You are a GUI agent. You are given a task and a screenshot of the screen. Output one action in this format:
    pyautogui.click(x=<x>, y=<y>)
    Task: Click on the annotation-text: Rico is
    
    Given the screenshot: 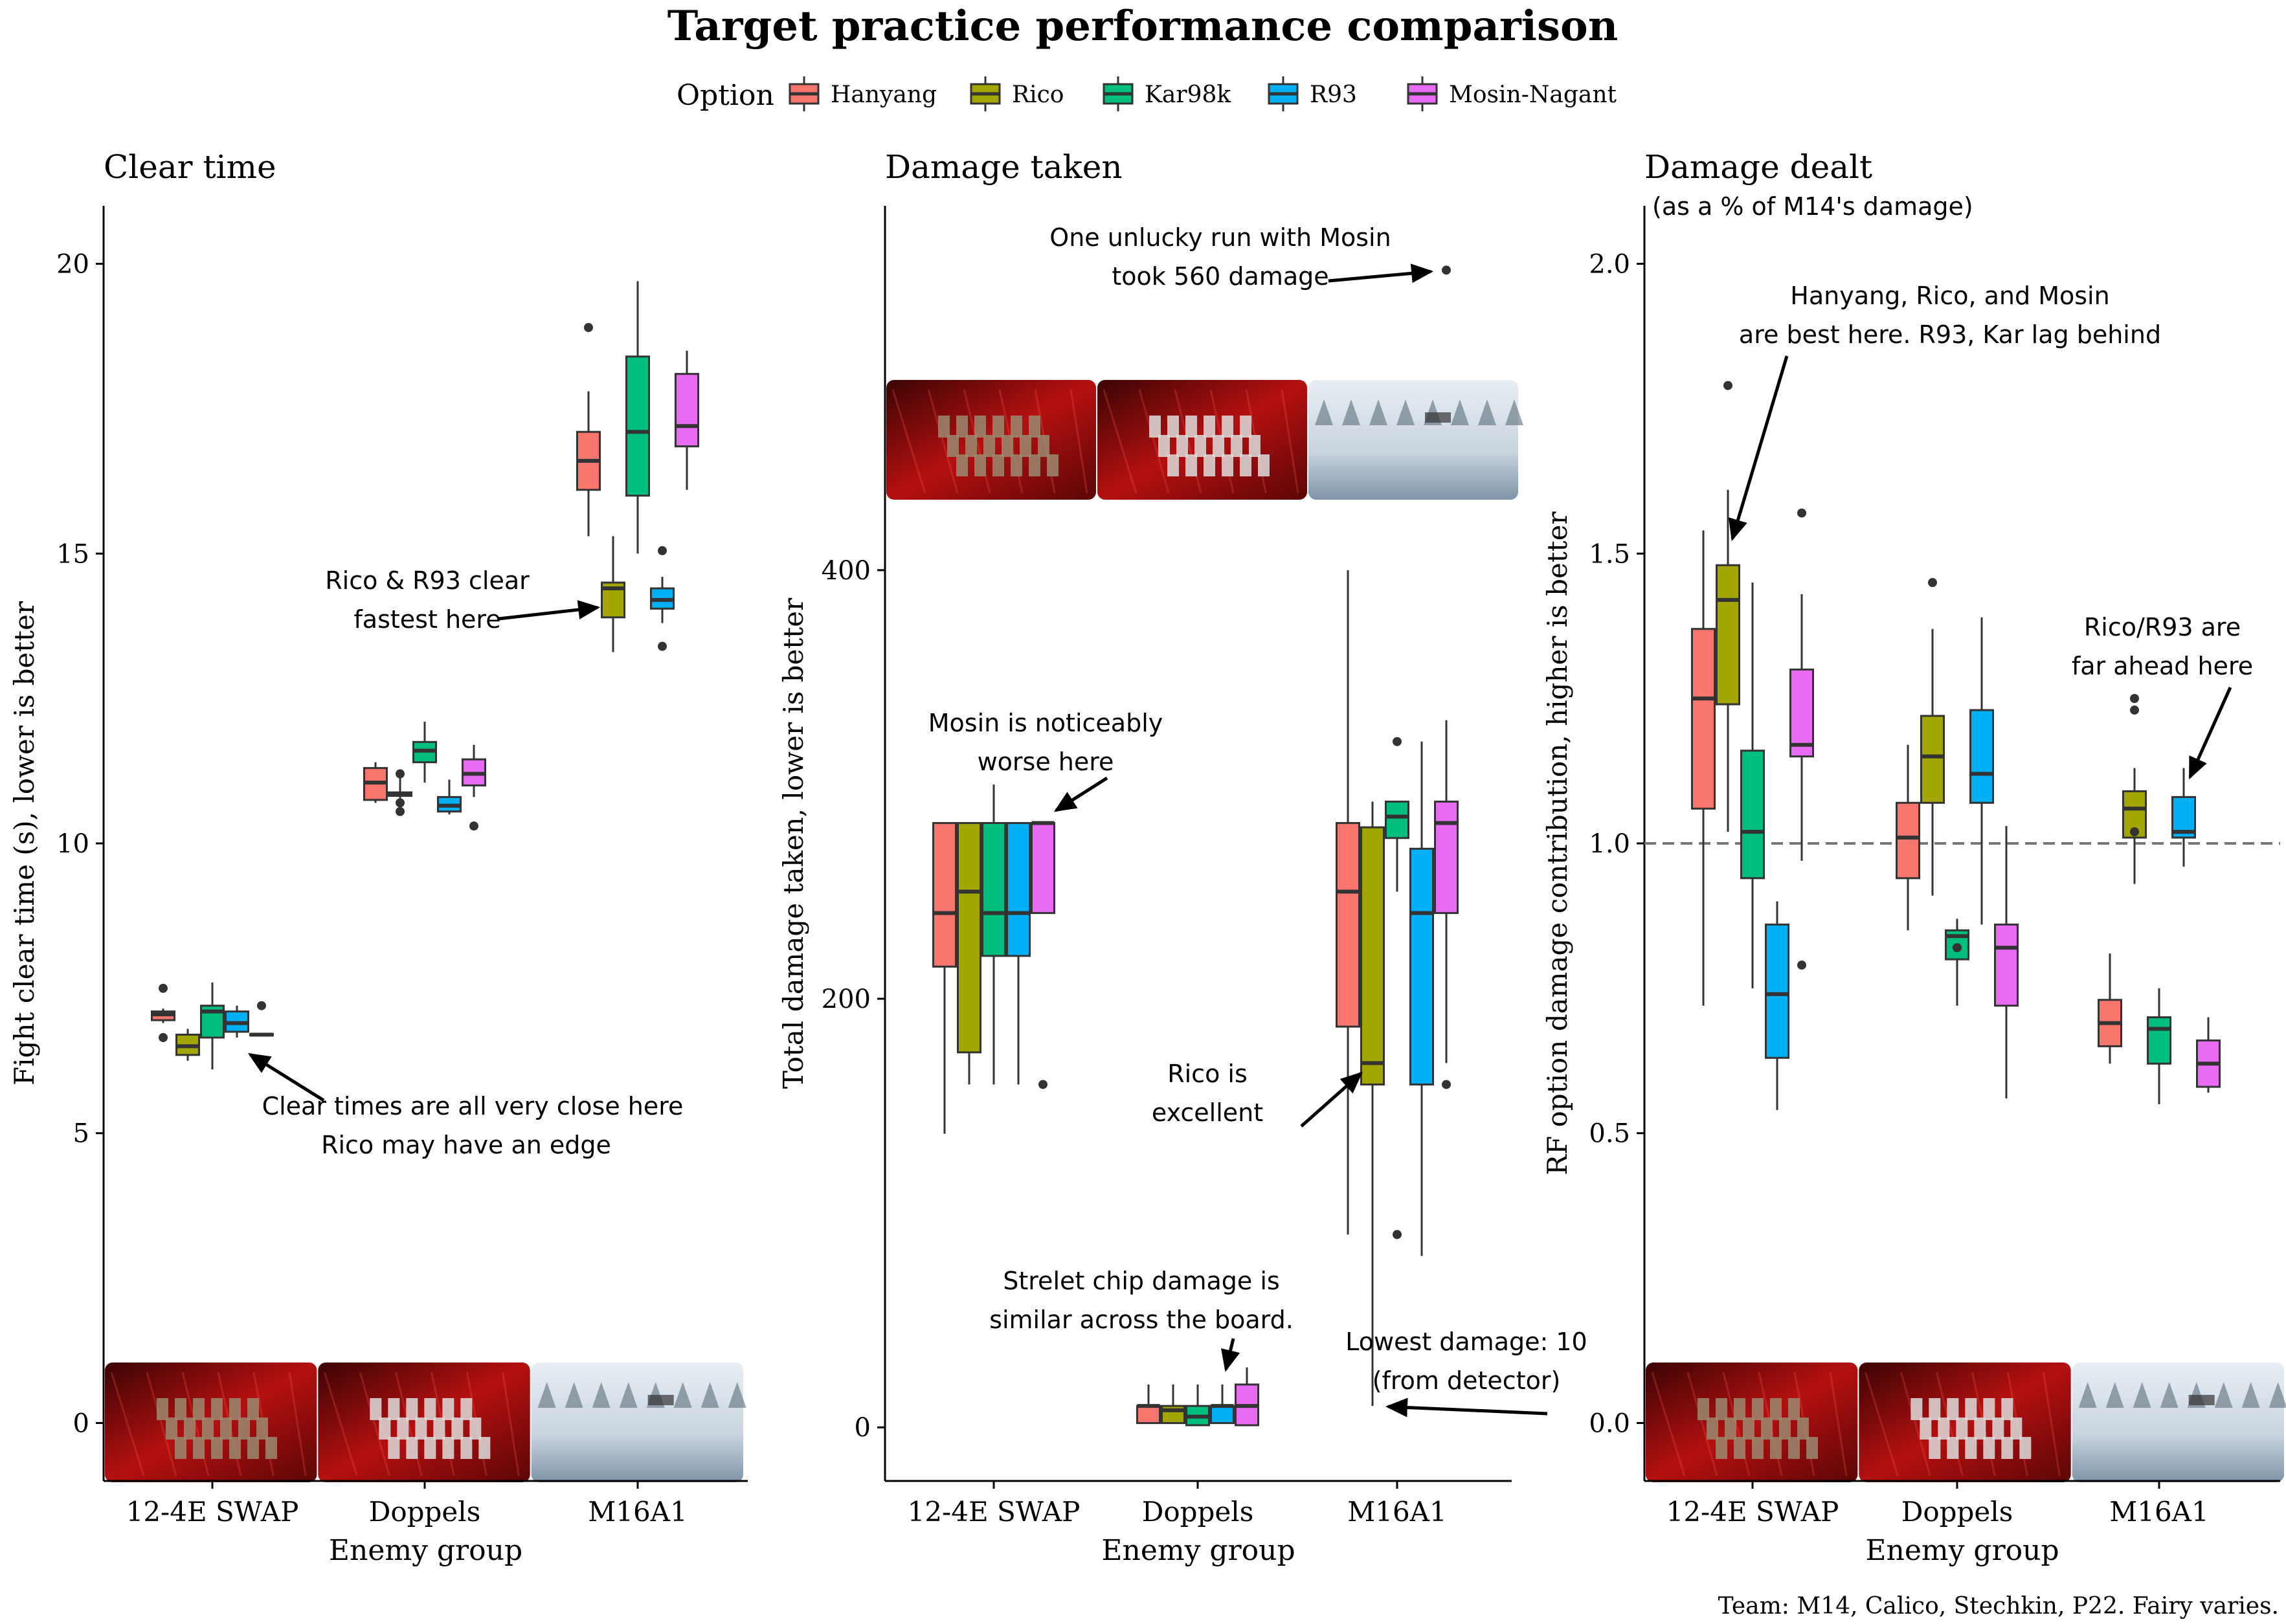 What is the action you would take?
    pyautogui.click(x=1208, y=1074)
    